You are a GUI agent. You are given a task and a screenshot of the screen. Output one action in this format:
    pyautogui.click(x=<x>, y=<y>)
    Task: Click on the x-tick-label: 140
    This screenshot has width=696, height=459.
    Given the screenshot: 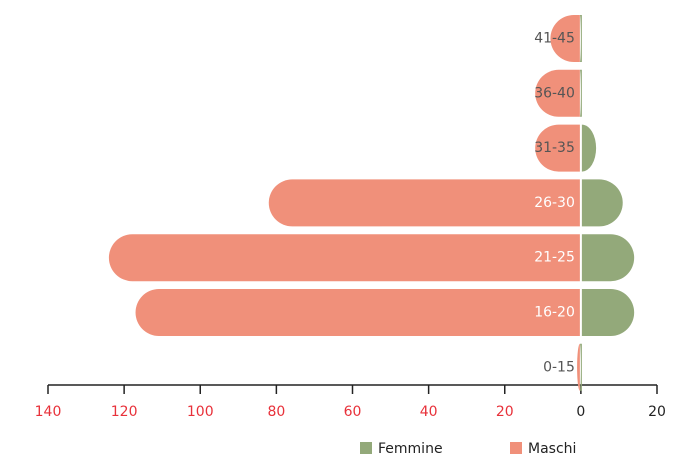 What is the action you would take?
    pyautogui.click(x=48, y=412)
    